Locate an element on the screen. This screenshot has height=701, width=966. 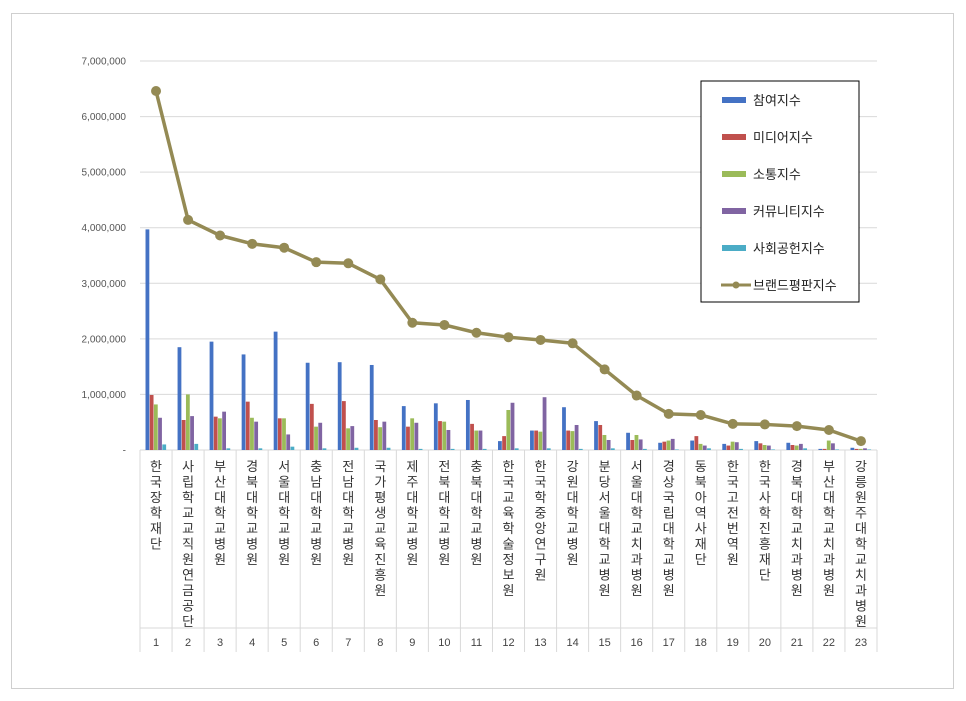
rank-label: 3 is located at coordinates (220, 643).